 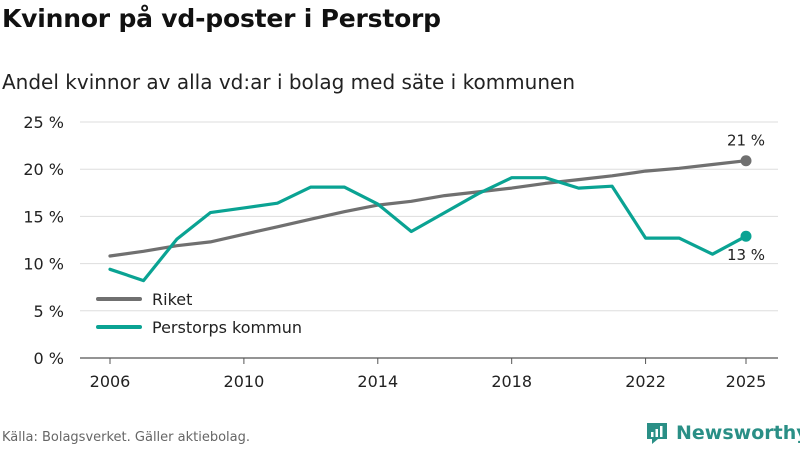 I want to click on legend-label-riket: Riket, so click(x=172, y=299).